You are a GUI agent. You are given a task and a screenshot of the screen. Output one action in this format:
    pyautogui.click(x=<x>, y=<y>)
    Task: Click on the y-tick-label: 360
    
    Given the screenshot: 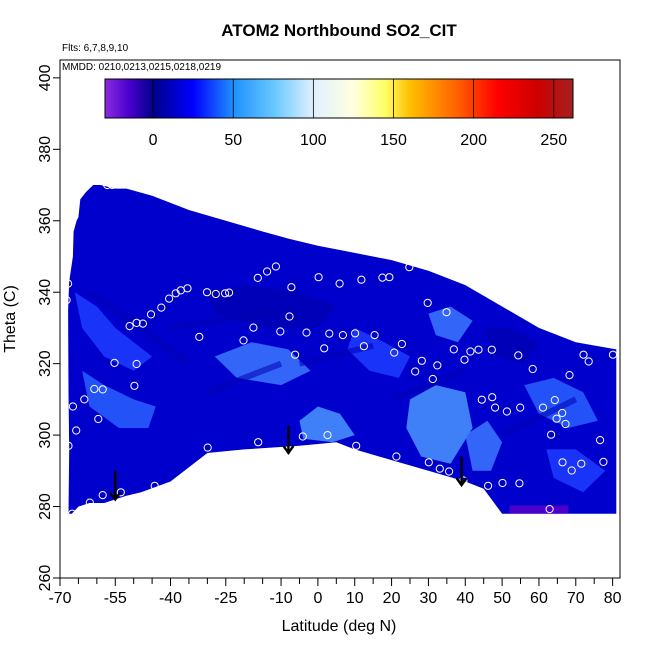 What is the action you would take?
    pyautogui.click(x=45, y=220)
    